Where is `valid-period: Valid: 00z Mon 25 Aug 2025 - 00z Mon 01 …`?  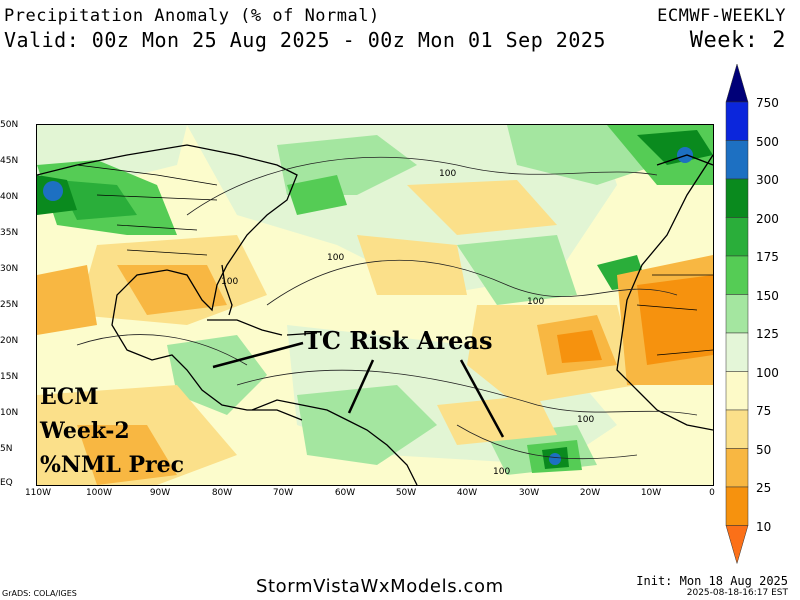
valid-period: Valid: 00z Mon 25 Aug 2025 - 00z Mon 01 … is located at coordinates (305, 40).